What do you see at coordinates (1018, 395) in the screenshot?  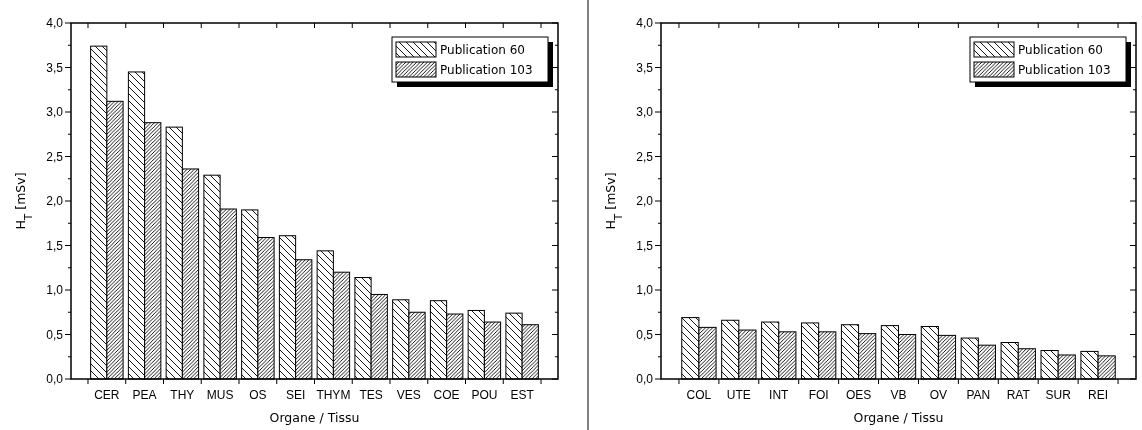 I see `x-tick-label: RAT` at bounding box center [1018, 395].